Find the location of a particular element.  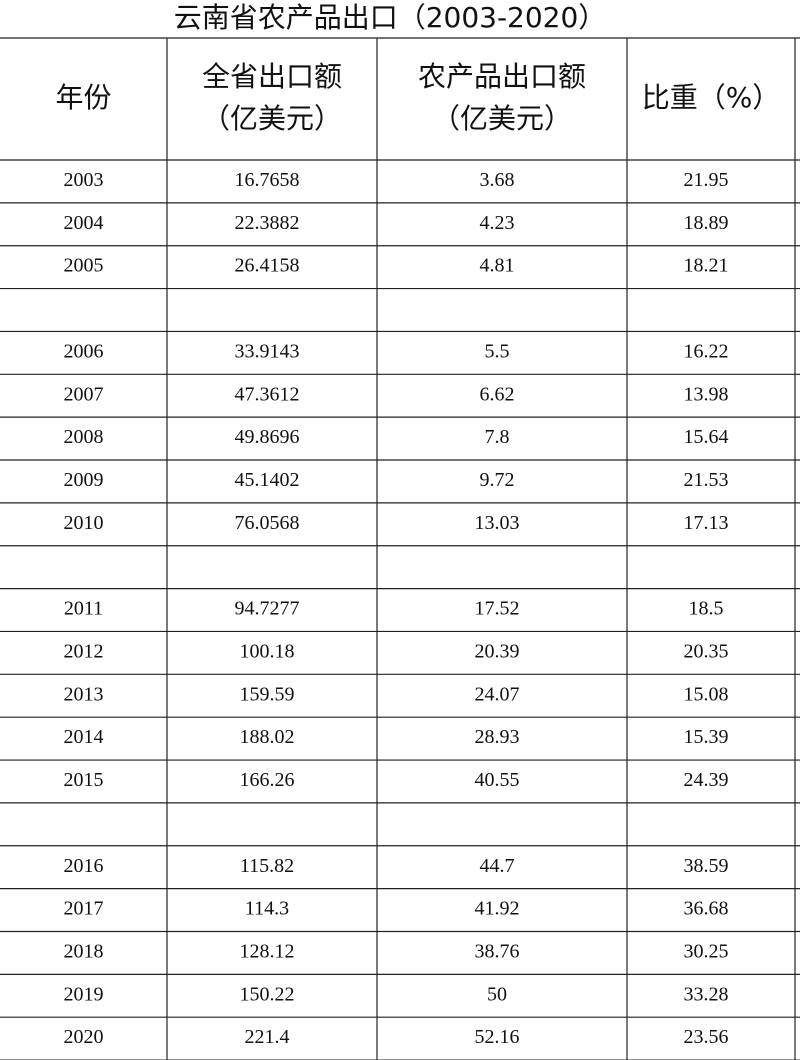

table-cell: 52.16 is located at coordinates (497, 1037).